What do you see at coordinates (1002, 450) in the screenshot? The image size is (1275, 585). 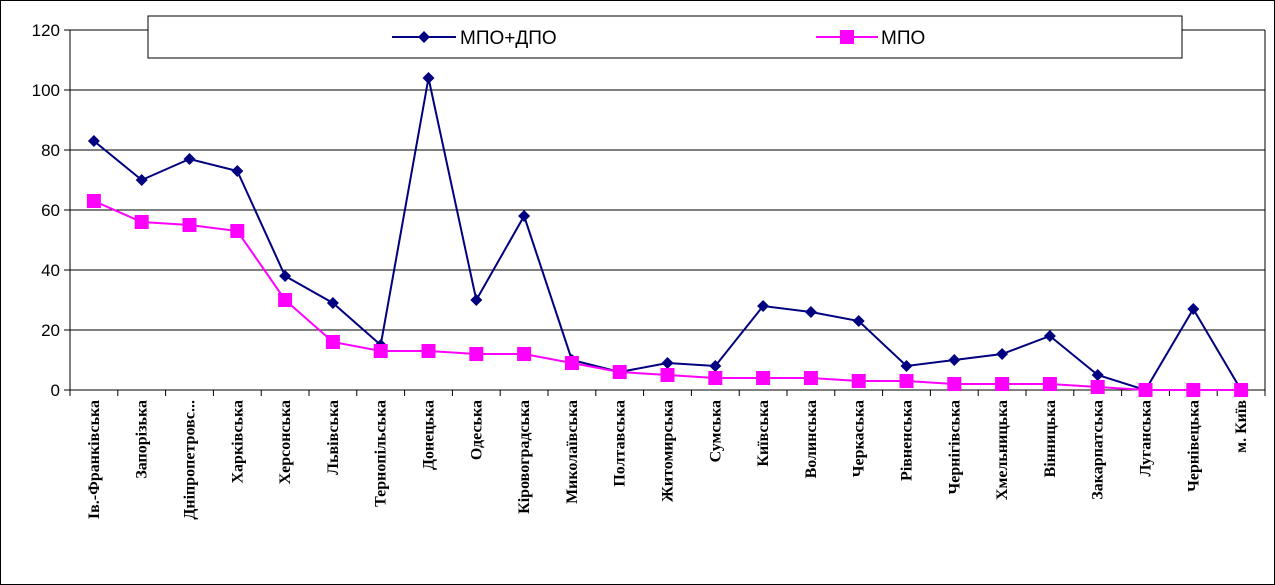 I see `x-tick-label: Хмельницька` at bounding box center [1002, 450].